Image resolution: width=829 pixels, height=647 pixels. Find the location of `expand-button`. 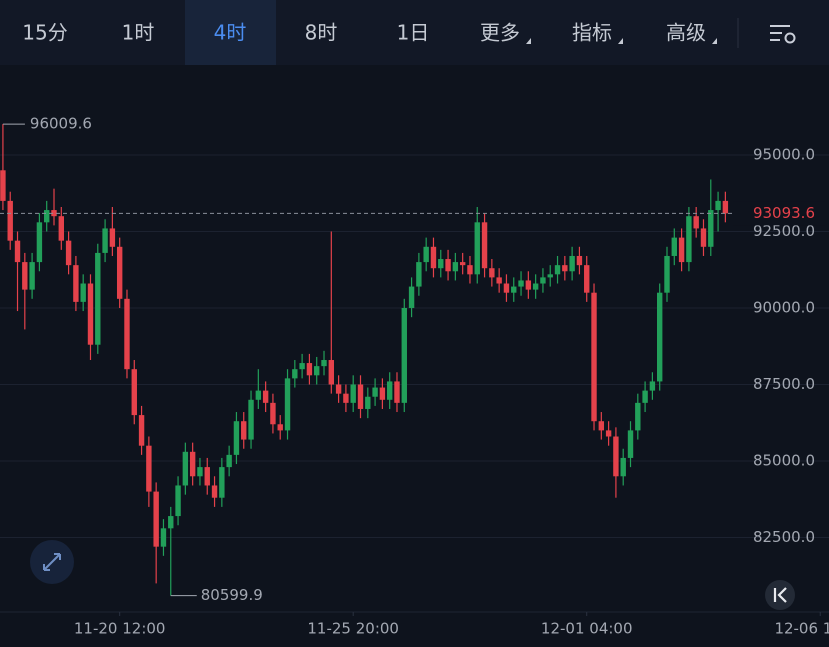

expand-button is located at coordinates (52, 562).